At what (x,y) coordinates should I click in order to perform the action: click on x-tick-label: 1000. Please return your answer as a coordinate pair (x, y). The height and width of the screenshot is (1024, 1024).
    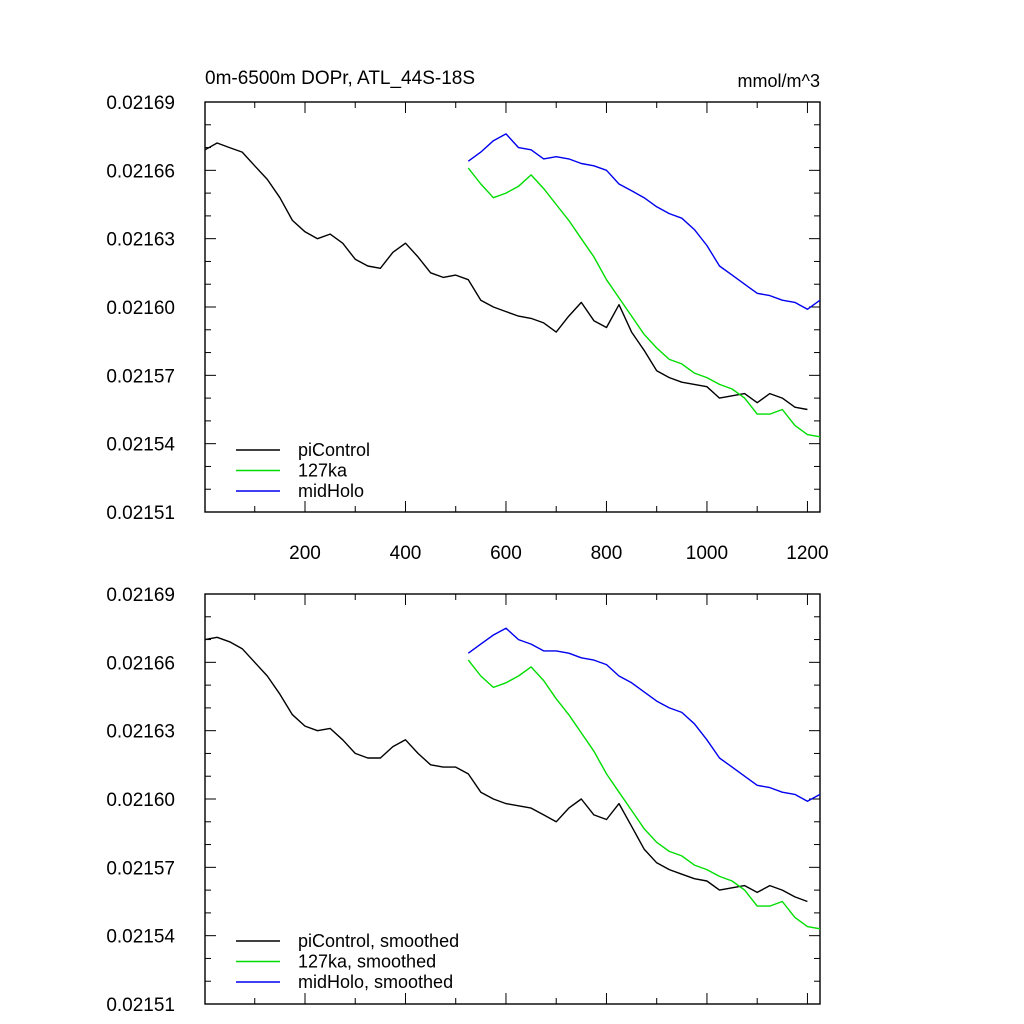
    Looking at the image, I should click on (707, 553).